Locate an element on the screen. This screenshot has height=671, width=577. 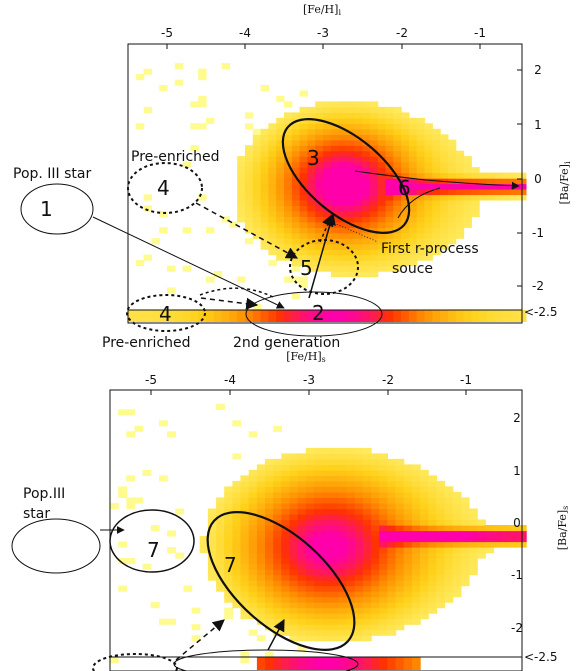
ellipse-bottom-floor-dashed is located at coordinates (135, 662).